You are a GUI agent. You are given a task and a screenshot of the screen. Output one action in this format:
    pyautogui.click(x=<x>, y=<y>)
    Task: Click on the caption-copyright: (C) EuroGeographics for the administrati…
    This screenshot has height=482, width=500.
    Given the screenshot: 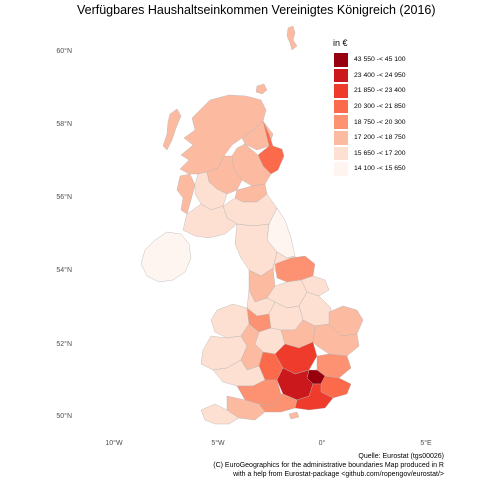 What is the action you would take?
    pyautogui.click(x=328, y=465)
    